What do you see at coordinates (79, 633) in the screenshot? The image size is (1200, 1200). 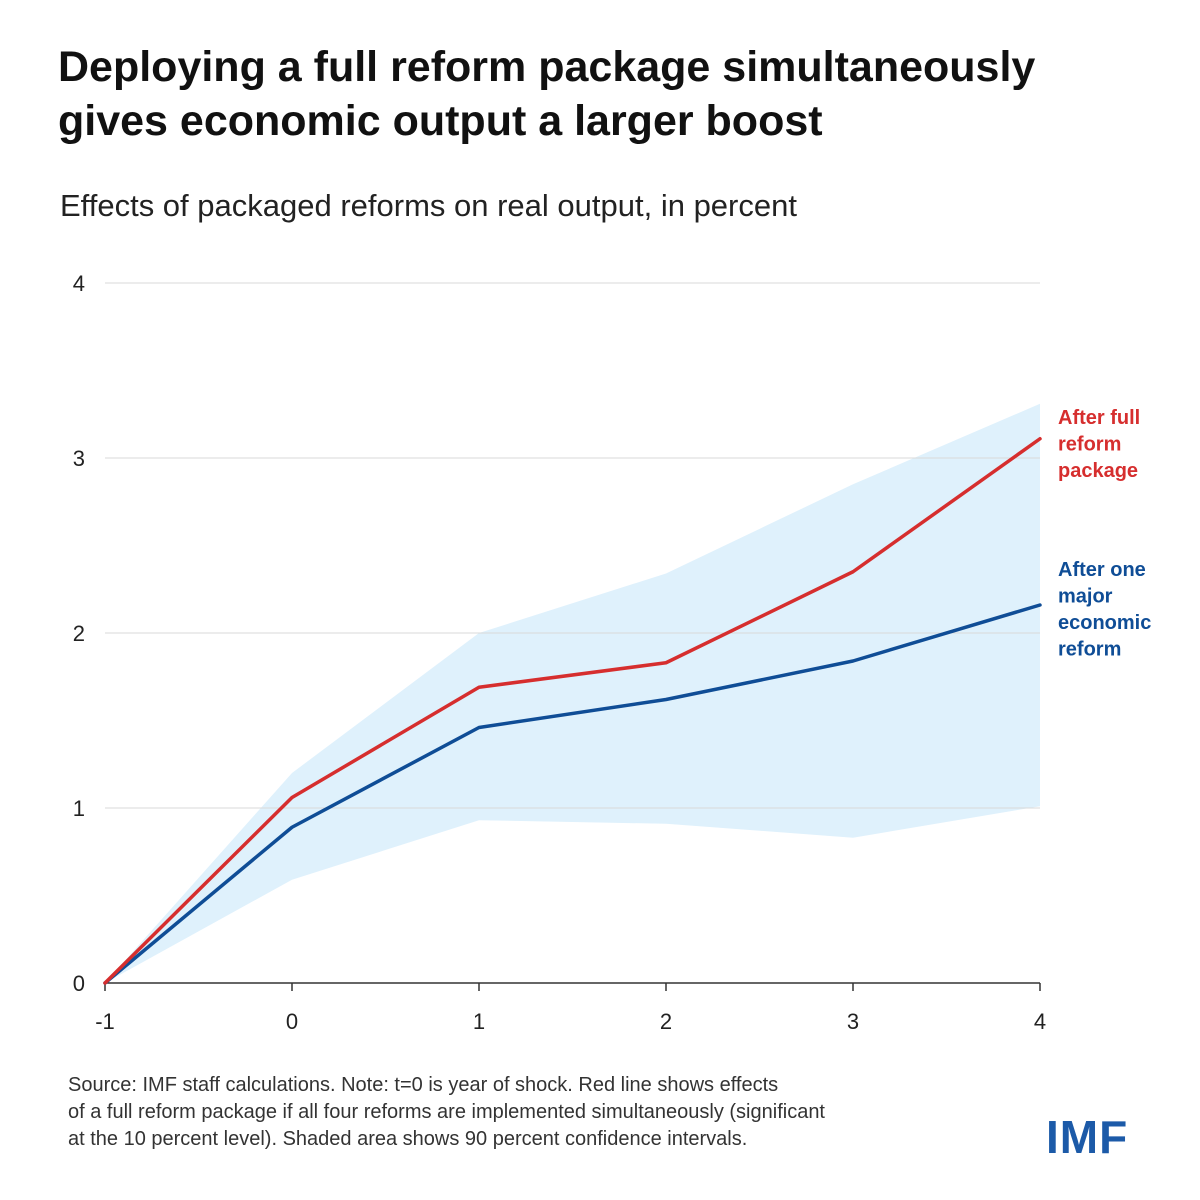 I see `y-tick-label-2: 2` at bounding box center [79, 633].